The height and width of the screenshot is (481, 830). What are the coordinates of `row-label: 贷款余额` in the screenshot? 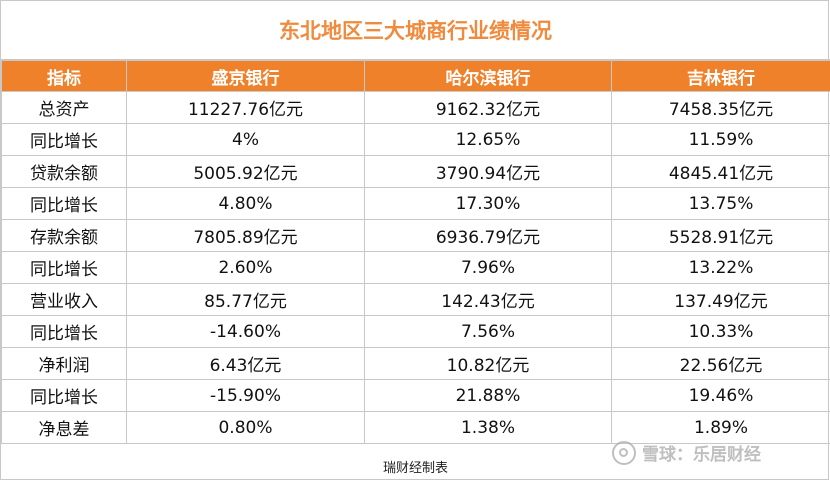 It's located at (64, 171).